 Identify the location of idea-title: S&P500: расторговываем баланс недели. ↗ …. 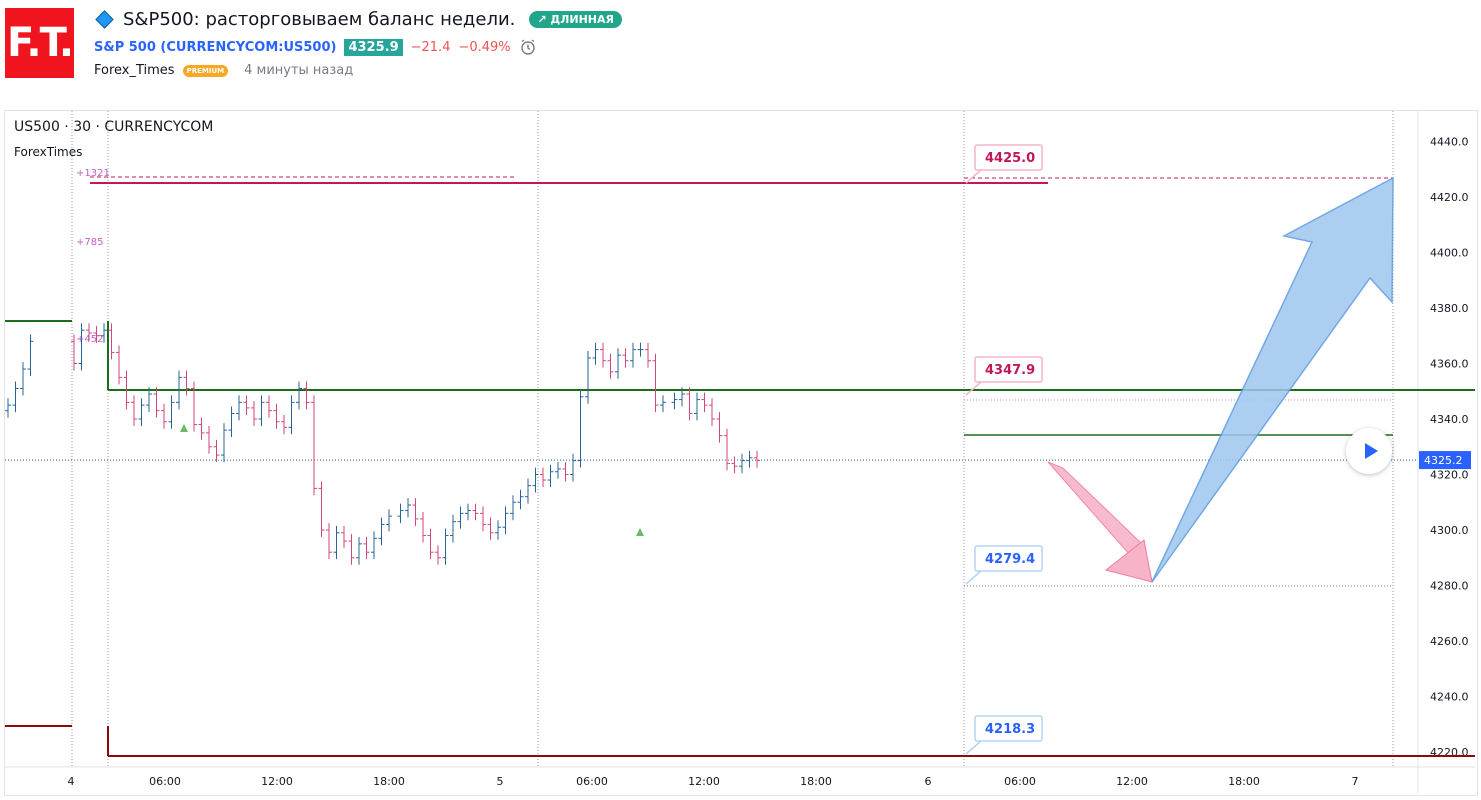
(358, 19).